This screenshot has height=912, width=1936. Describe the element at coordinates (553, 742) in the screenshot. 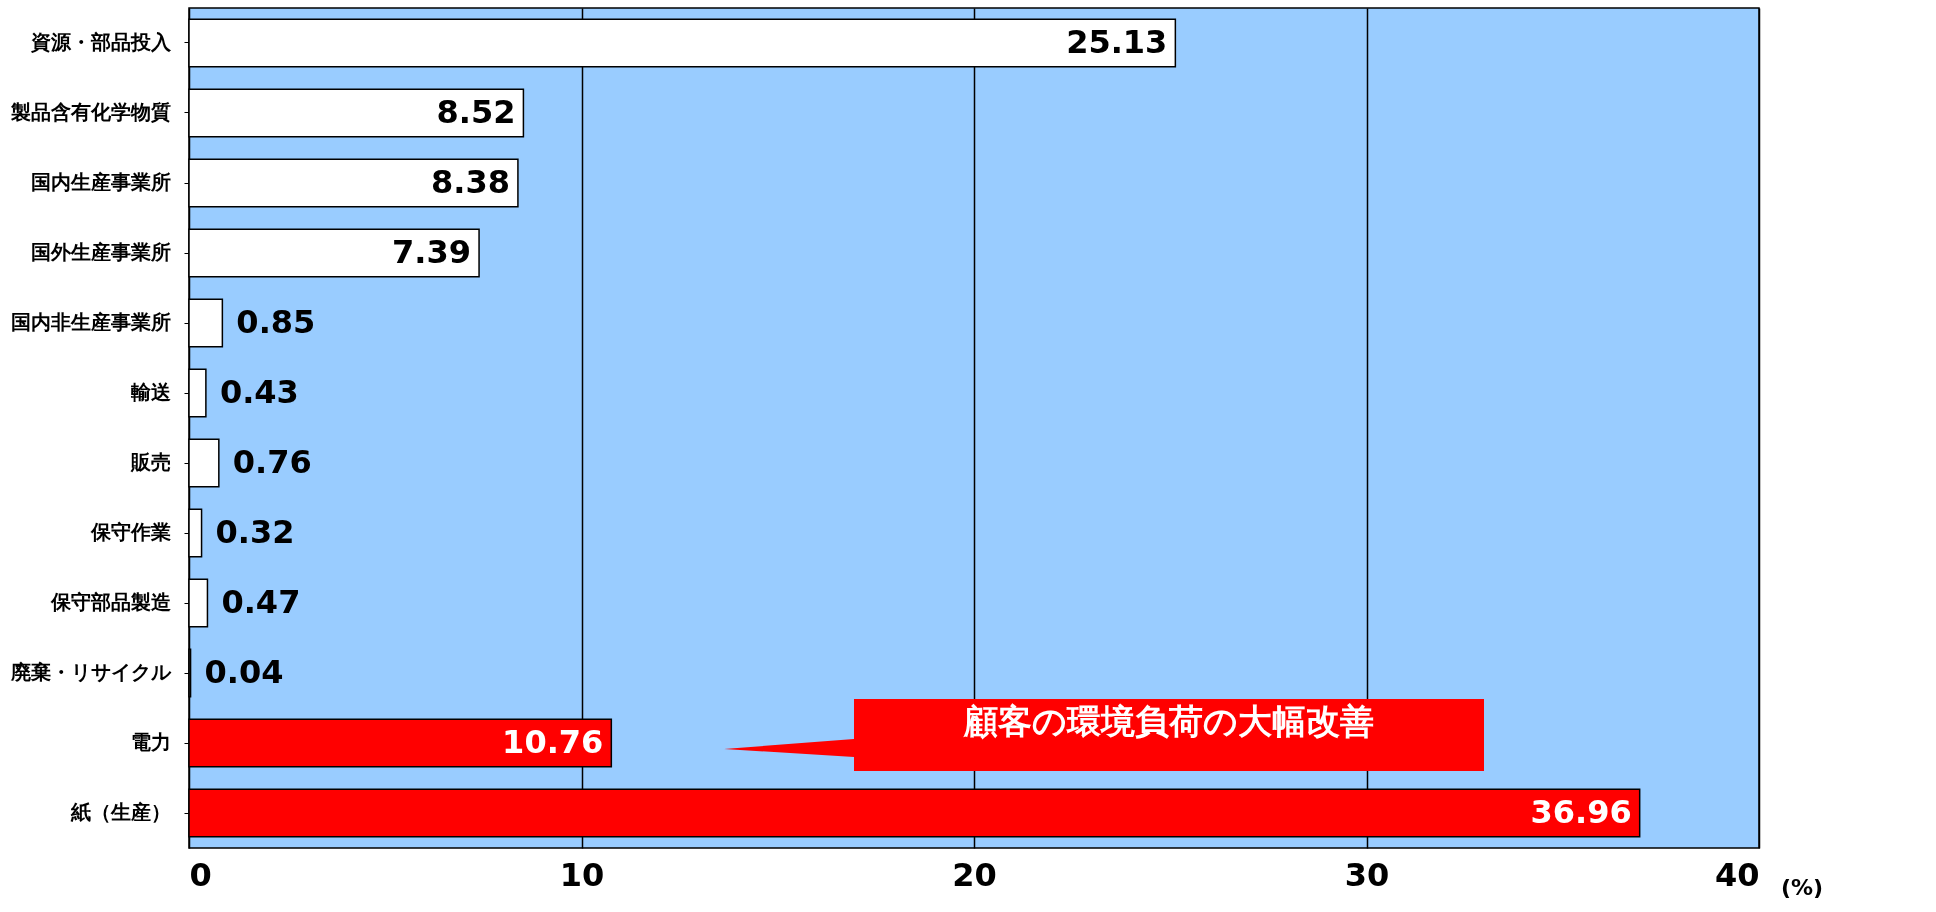

I see `data-label: 10.76` at that location.